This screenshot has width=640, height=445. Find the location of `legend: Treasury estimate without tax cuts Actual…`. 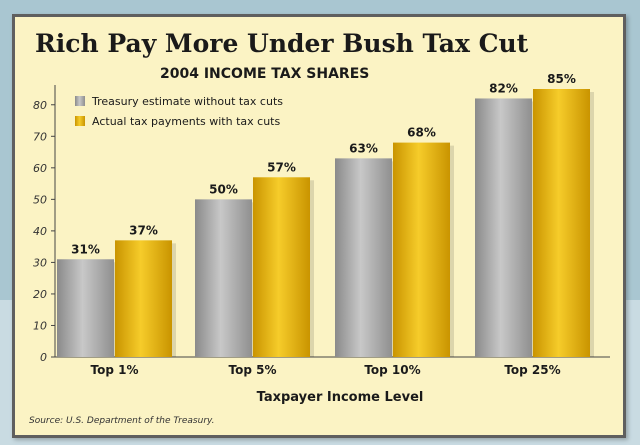

legend: Treasury estimate without tax cuts Actual… is located at coordinates (179, 111).